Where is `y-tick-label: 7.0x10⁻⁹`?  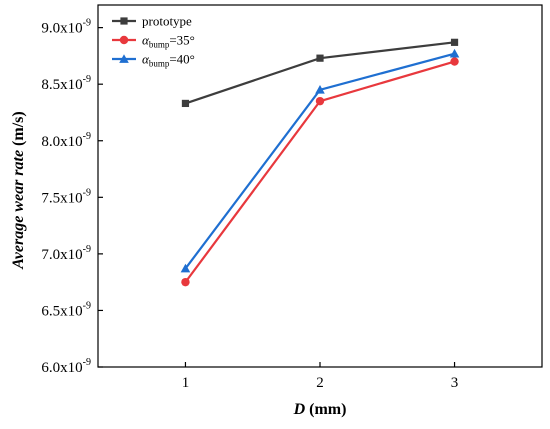 y-tick-label: 7.0x10⁻⁹ is located at coordinates (66, 253).